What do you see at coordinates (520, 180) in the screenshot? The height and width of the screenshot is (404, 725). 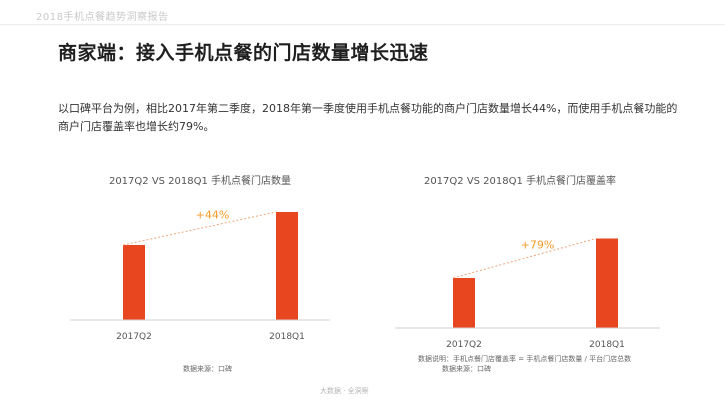 I see `chart-title: 2017Q2 VS 2018Q1 手机点餐门店覆盖率` at bounding box center [520, 180].